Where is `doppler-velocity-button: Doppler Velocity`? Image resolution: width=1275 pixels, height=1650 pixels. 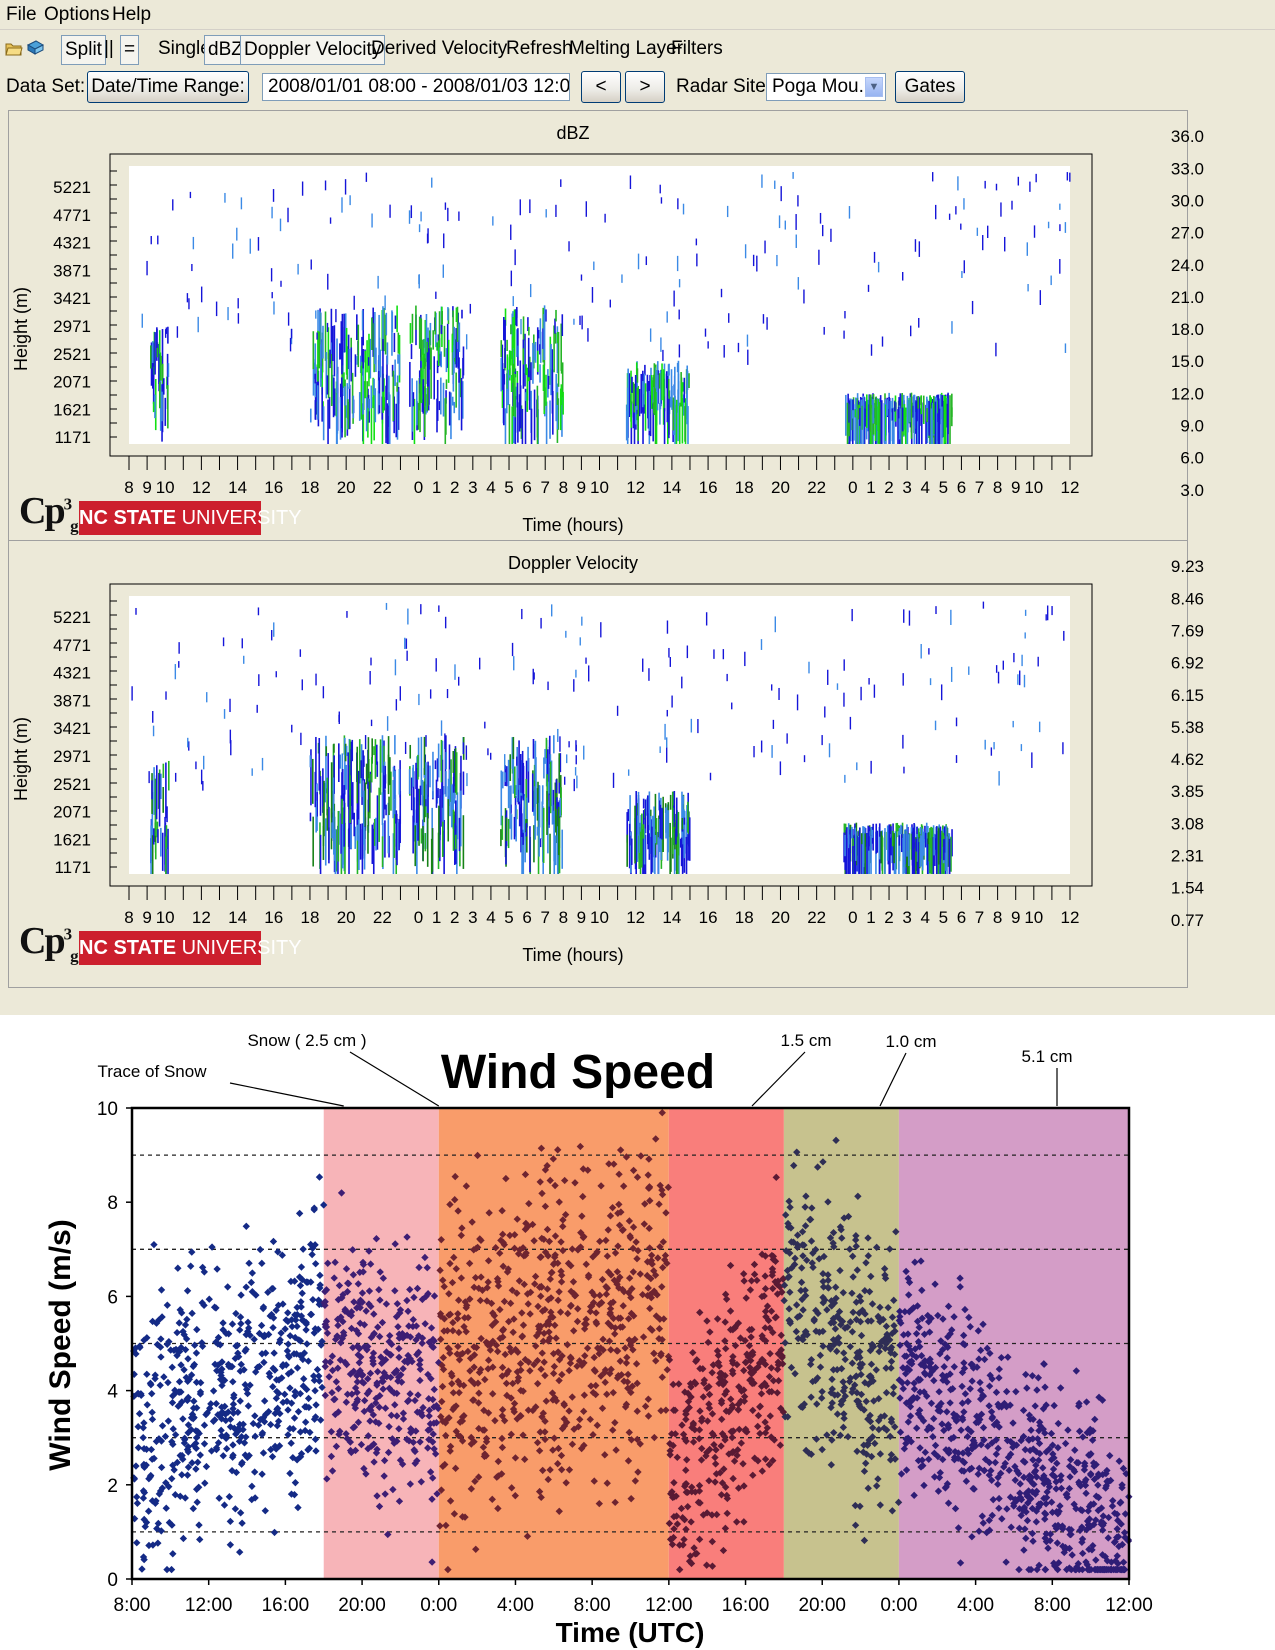
doppler-velocity-button: Doppler Velocity is located at coordinates (313, 50).